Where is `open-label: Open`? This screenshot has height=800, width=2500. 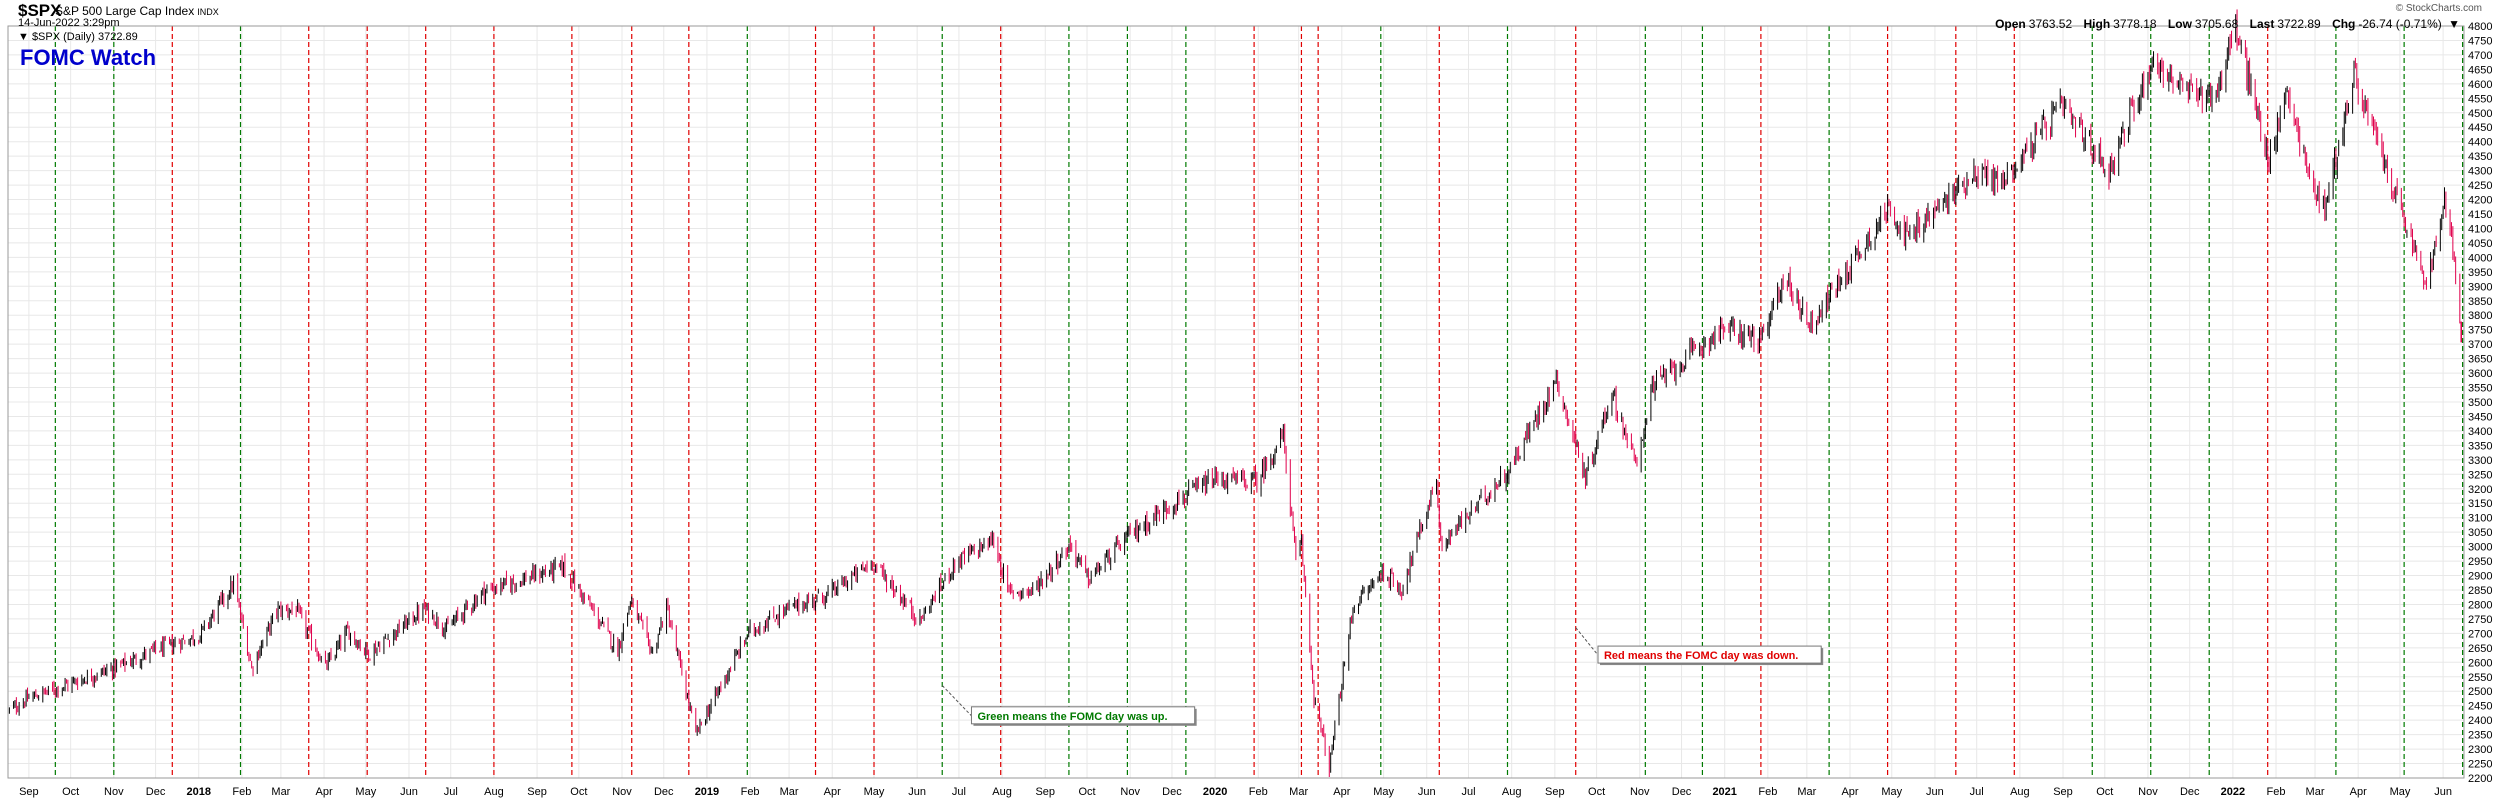
open-label: Open is located at coordinates (2010, 24).